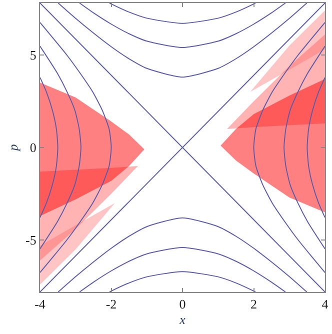 This screenshot has width=332, height=334. What do you see at coordinates (13, 148) in the screenshot?
I see `y-axis-title: p` at bounding box center [13, 148].